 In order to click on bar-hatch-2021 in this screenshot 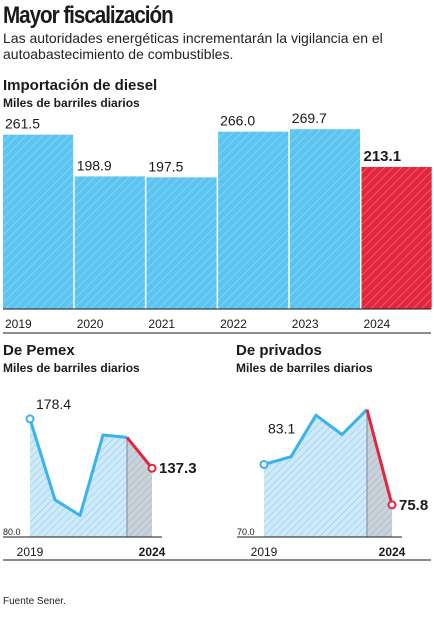, I will do `click(181, 243)`.